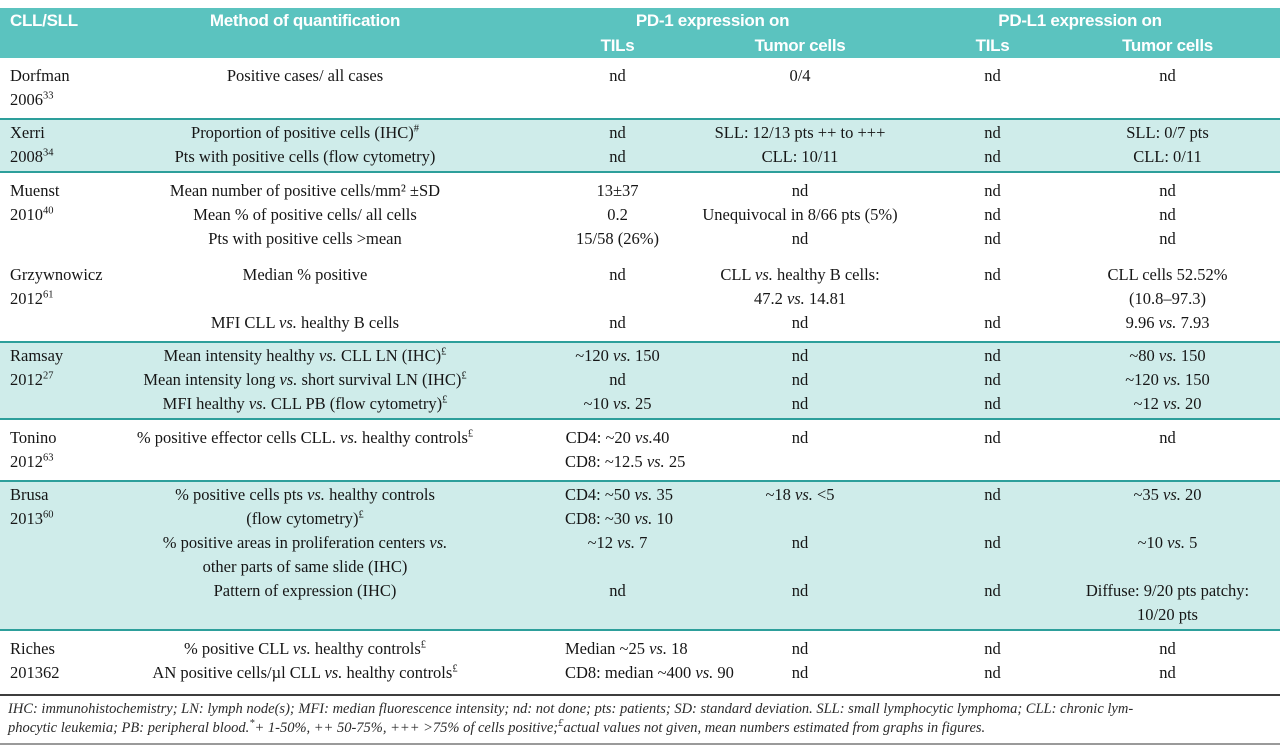 Image resolution: width=1280 pixels, height=747 pixels. I want to click on method-cell: Proportion of positive cells (IHC)#, so click(350, 133).